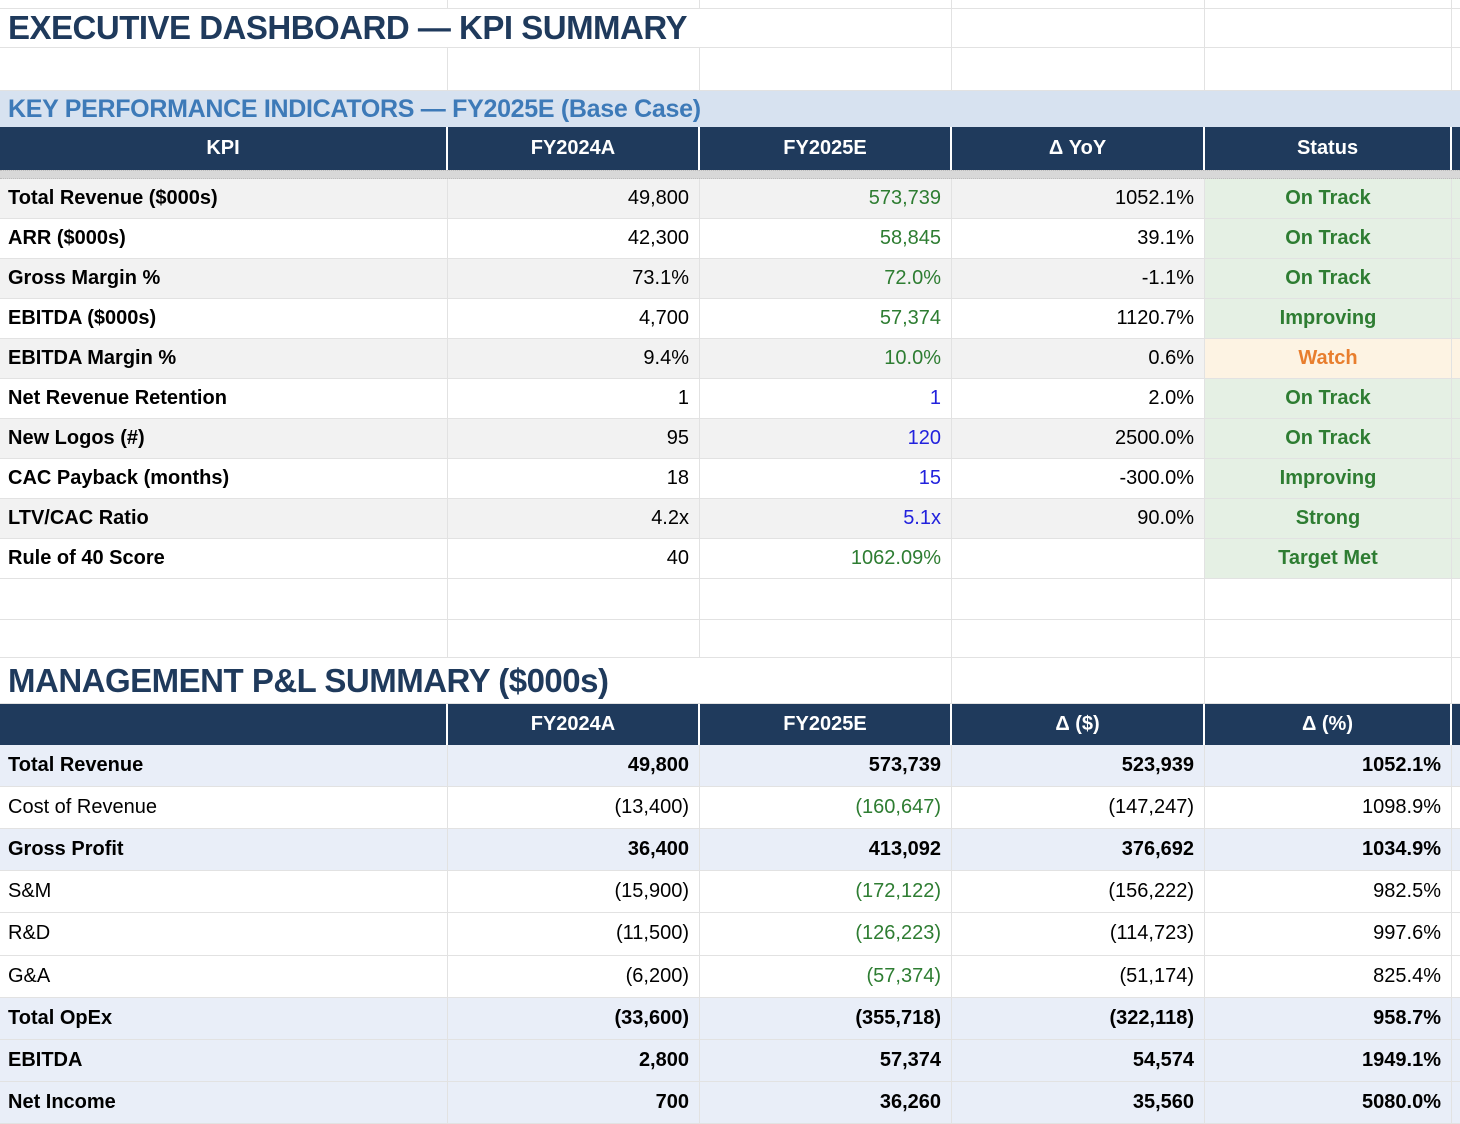 The width and height of the screenshot is (1460, 1124). Describe the element at coordinates (1078, 808) in the screenshot. I see `pnl-delta-usd-cell: (147,247)` at that location.